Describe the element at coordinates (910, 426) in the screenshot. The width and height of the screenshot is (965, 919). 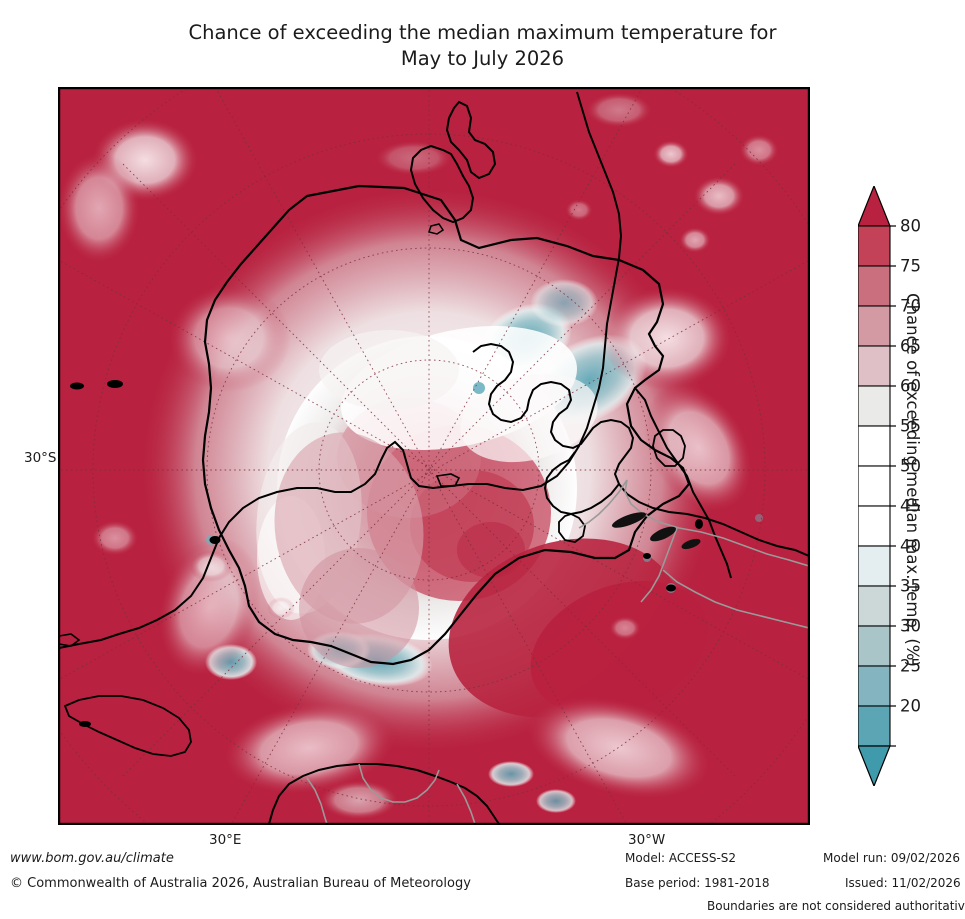
I see `colorbar-tick-55: 55` at that location.